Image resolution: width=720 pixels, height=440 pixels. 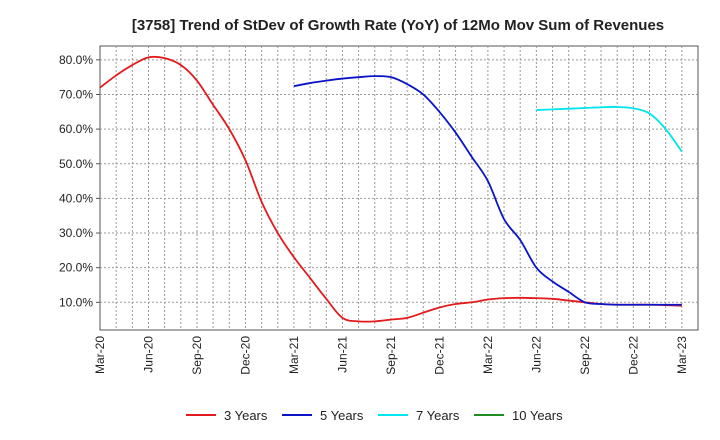 I want to click on x-tick-label: Mar-22, so click(x=488, y=355).